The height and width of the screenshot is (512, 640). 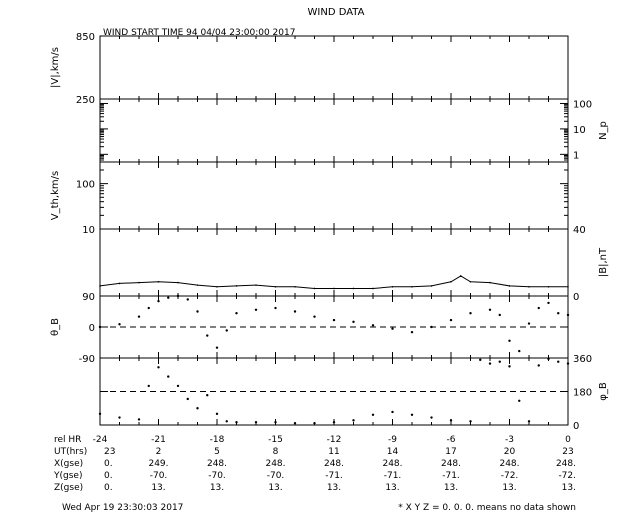 What do you see at coordinates (568, 440) in the screenshot?
I see `x-cell: 0` at bounding box center [568, 440].